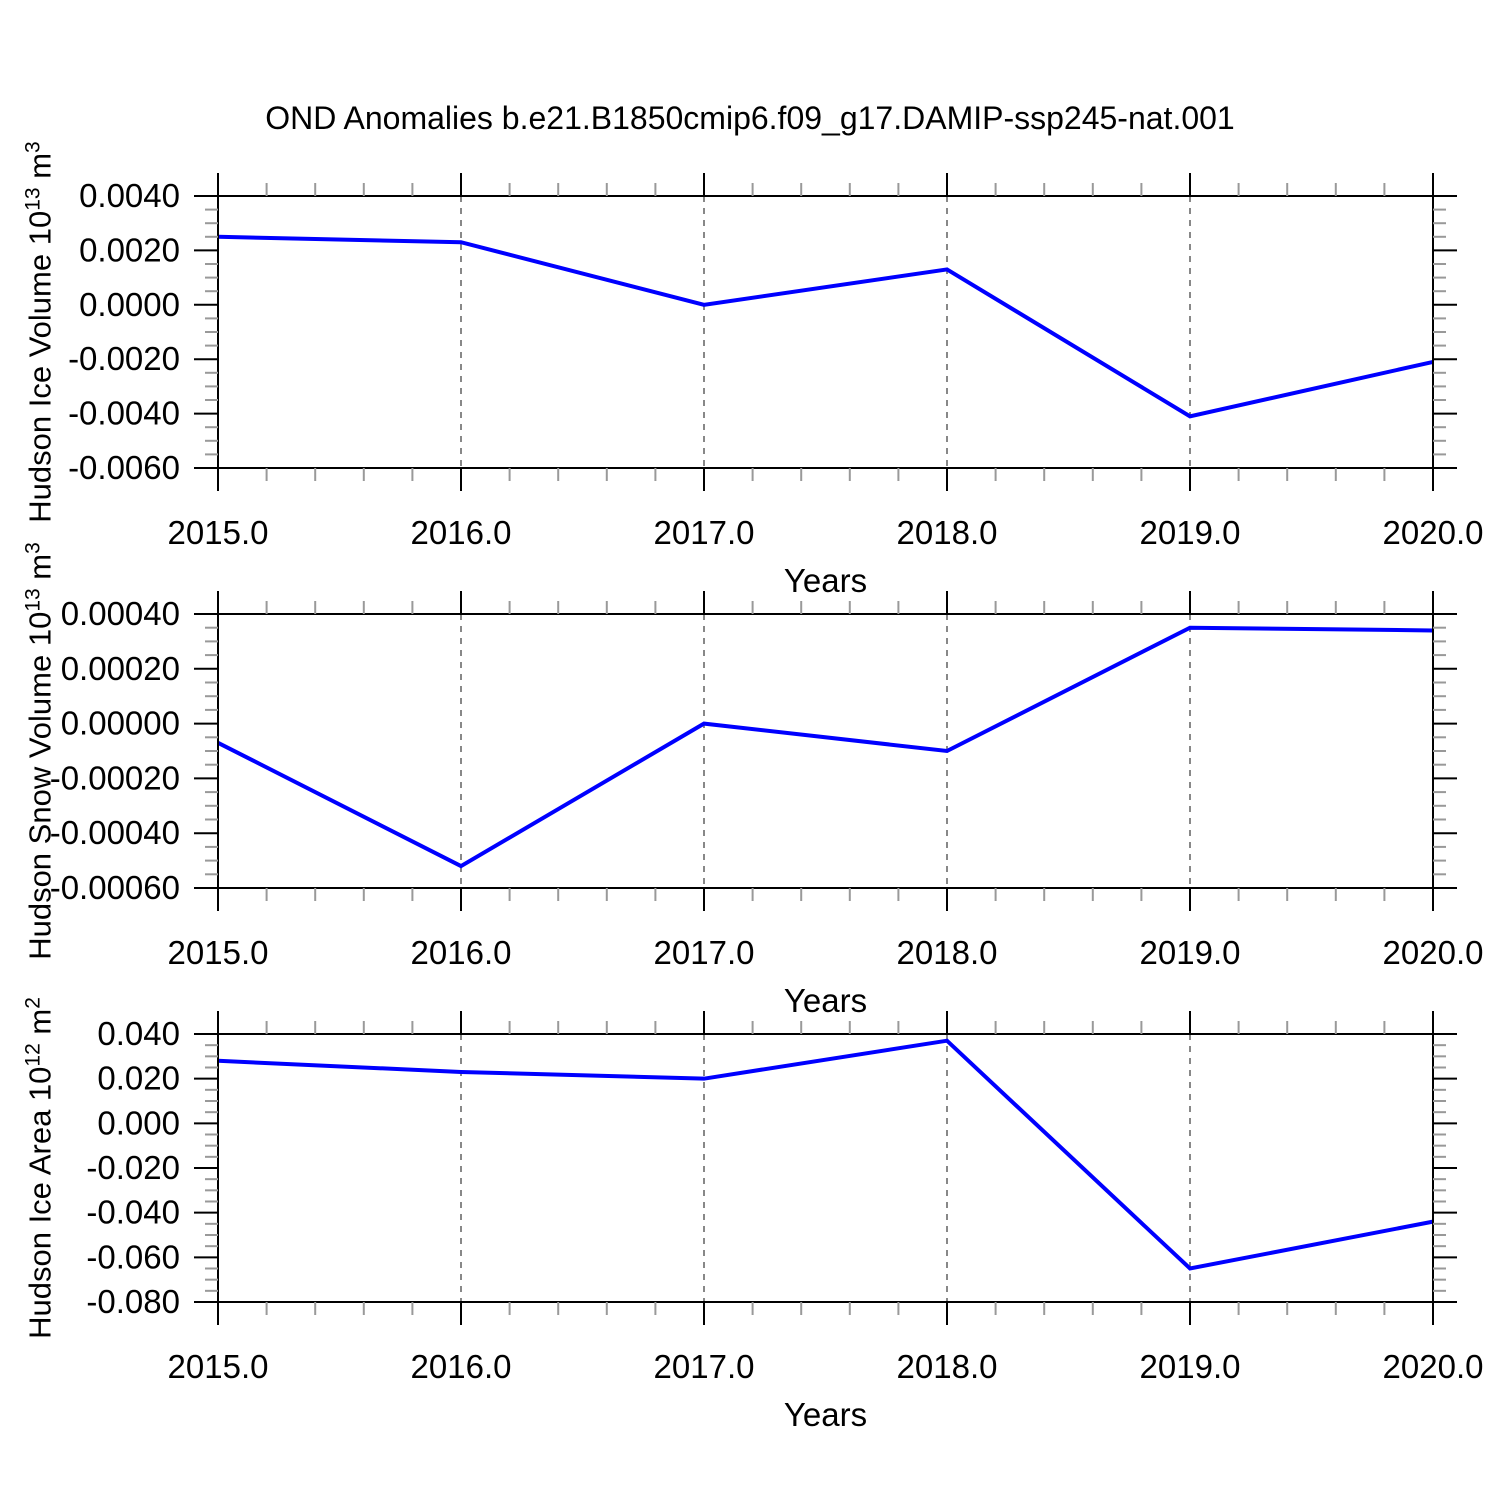 This screenshot has width=1500, height=1500. I want to click on y-tick-label: 0.040, so click(138, 1033).